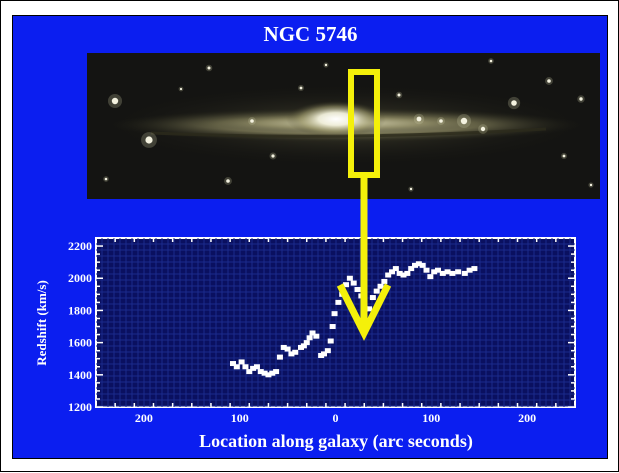 The height and width of the screenshot is (473, 619). What do you see at coordinates (80, 407) in the screenshot?
I see `y-tick-label: 1200` at bounding box center [80, 407].